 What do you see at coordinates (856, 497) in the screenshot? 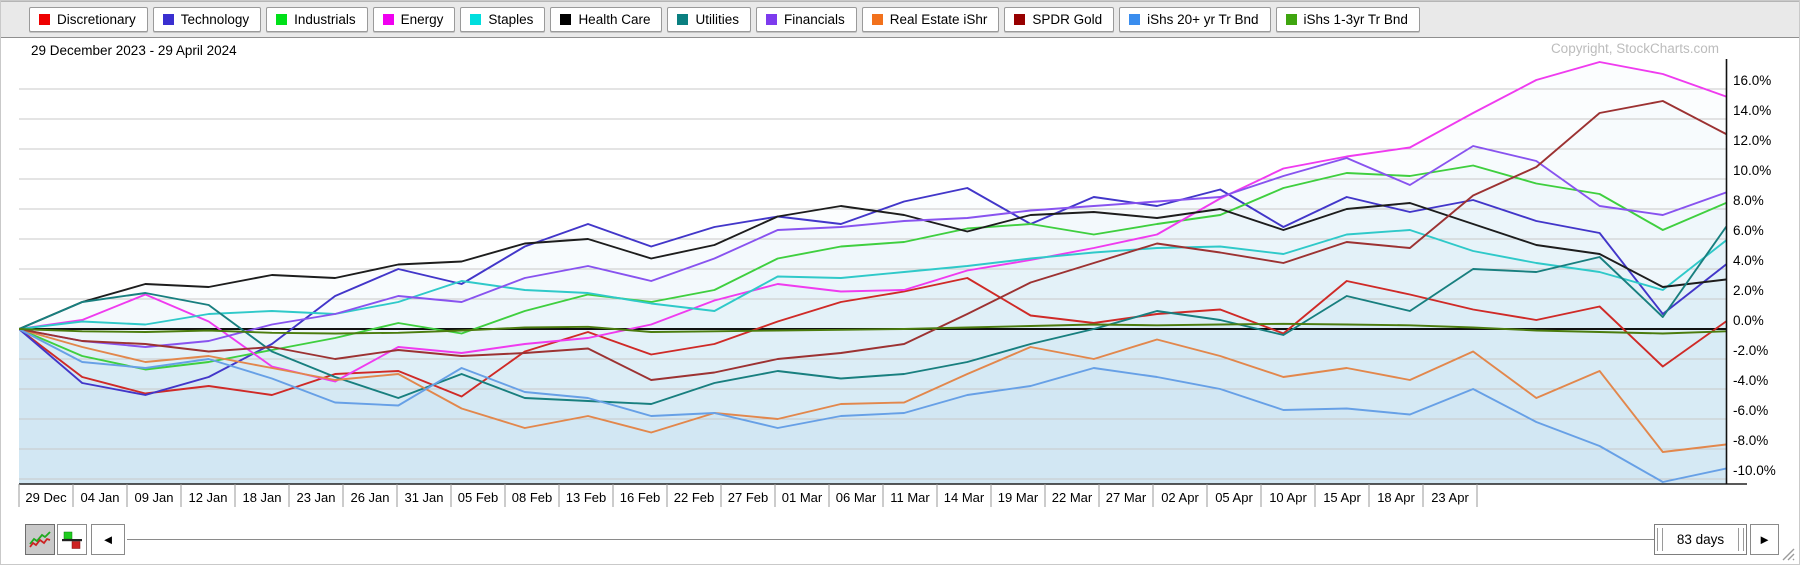
I see `x-axis-tick-label: 06 Mar` at bounding box center [856, 497].